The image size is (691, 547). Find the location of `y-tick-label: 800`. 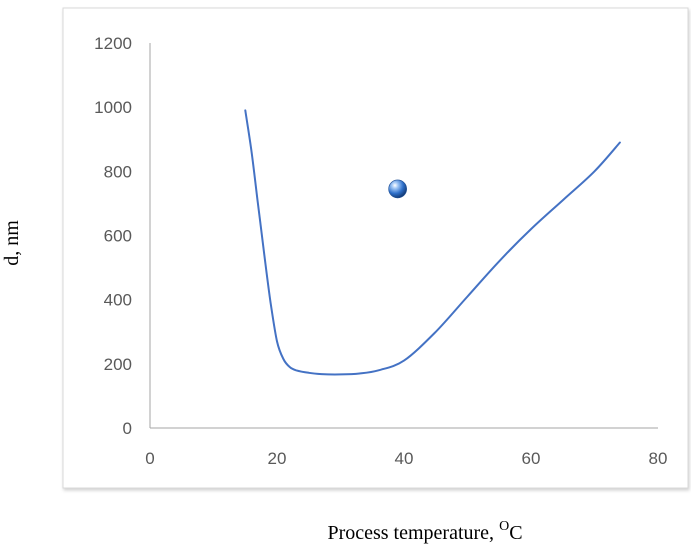

y-tick-label: 800 is located at coordinates (118, 171).